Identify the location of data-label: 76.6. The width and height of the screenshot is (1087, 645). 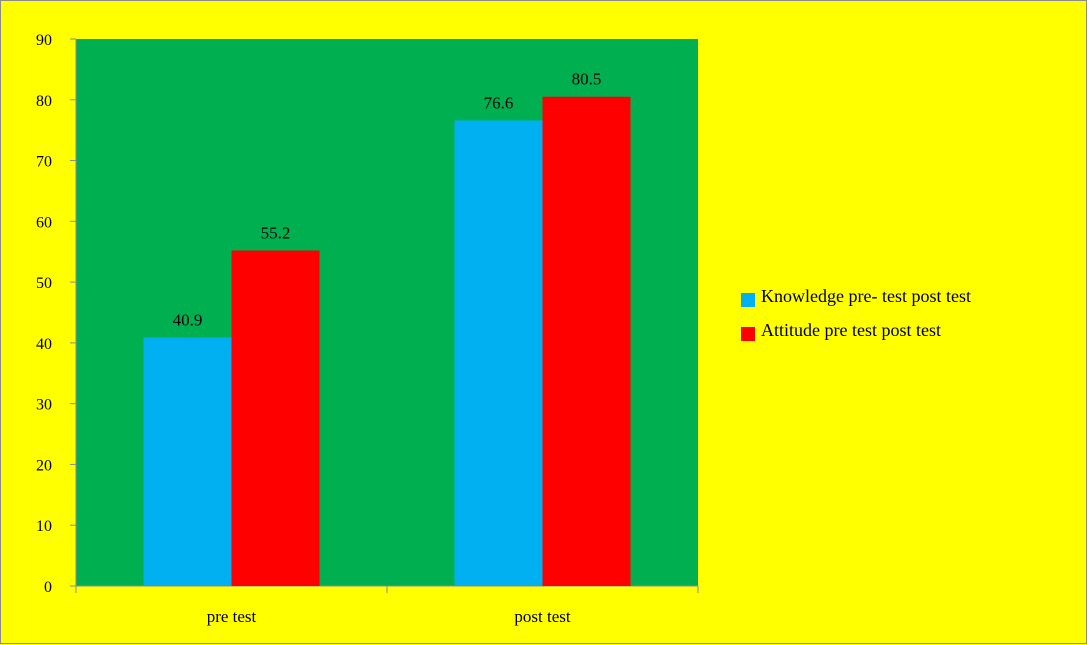
(499, 102).